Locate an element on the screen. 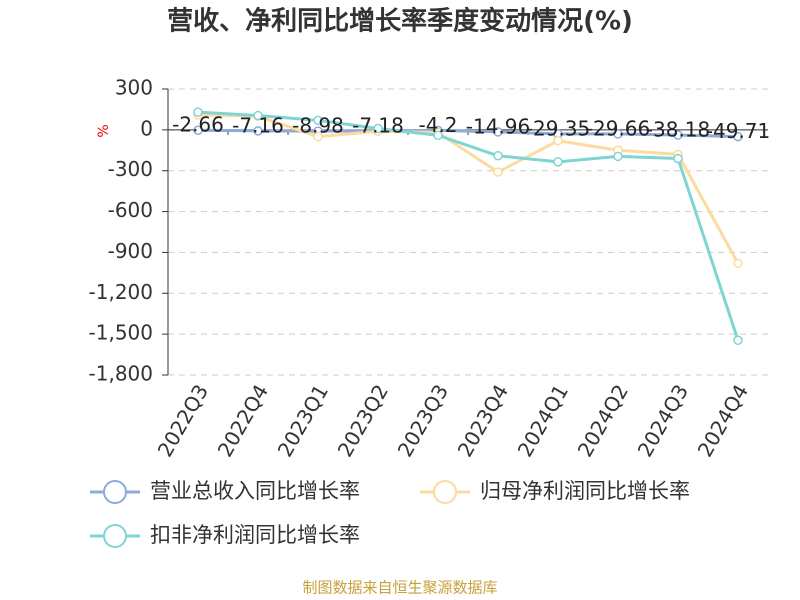  data-label: -2.66 is located at coordinates (198, 125).